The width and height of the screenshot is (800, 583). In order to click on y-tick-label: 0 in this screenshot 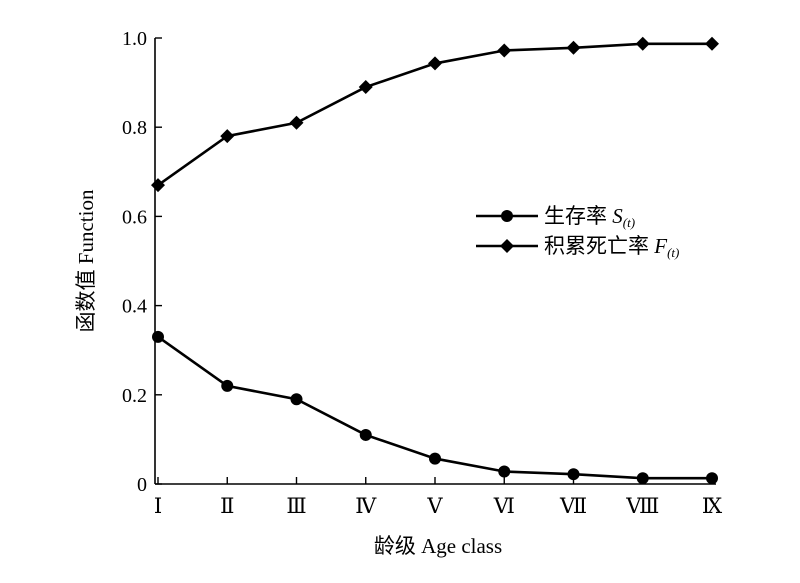, I will do `click(142, 485)`.